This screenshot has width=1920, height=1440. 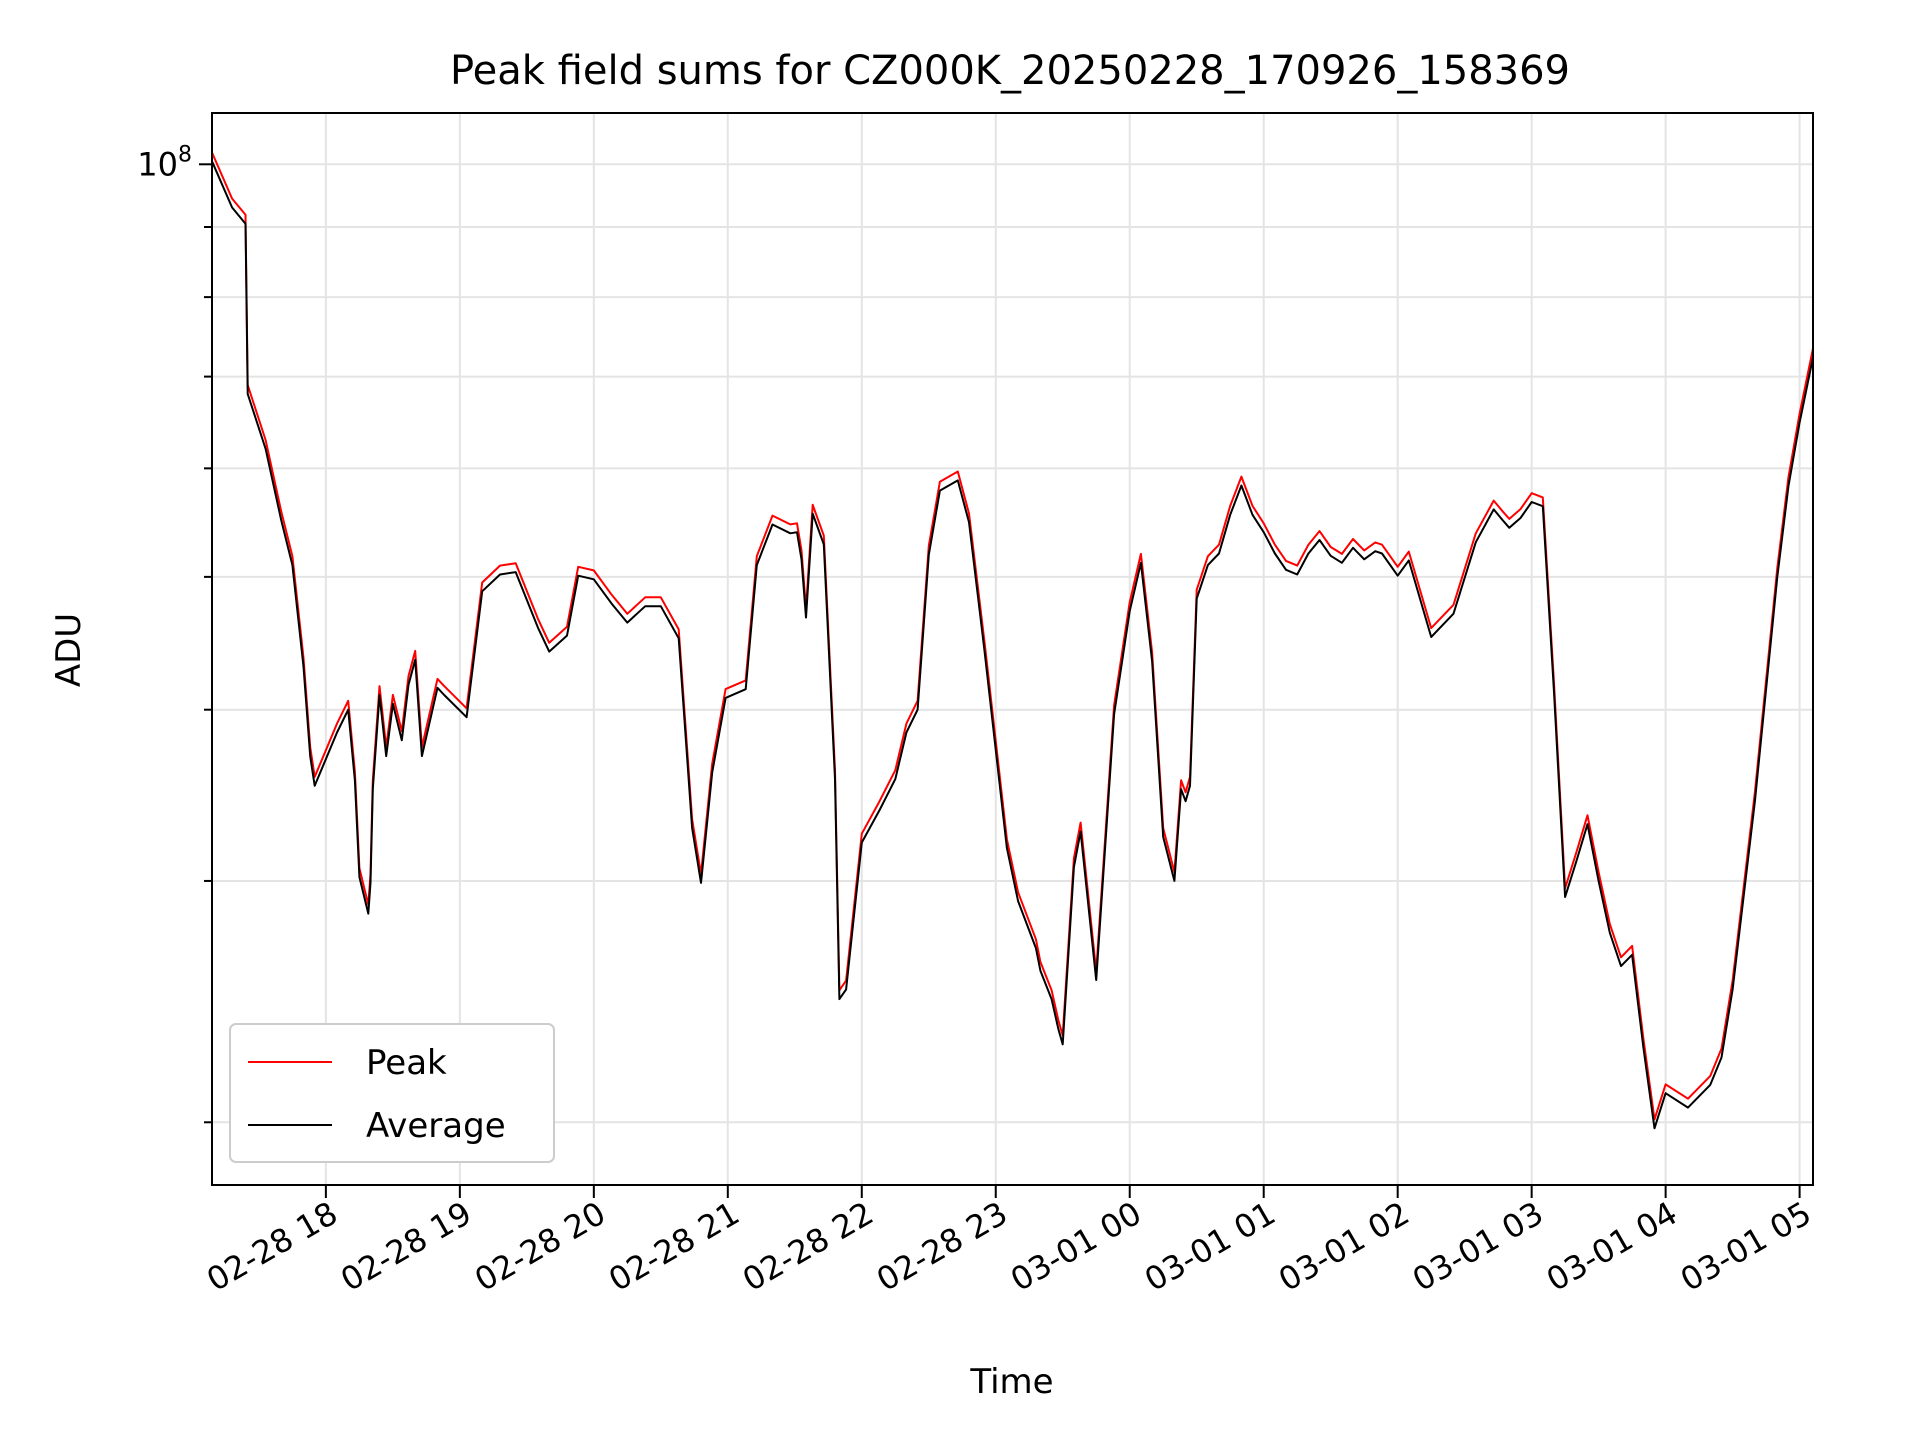 I want to click on y-axis-label: ADU, so click(x=69, y=650).